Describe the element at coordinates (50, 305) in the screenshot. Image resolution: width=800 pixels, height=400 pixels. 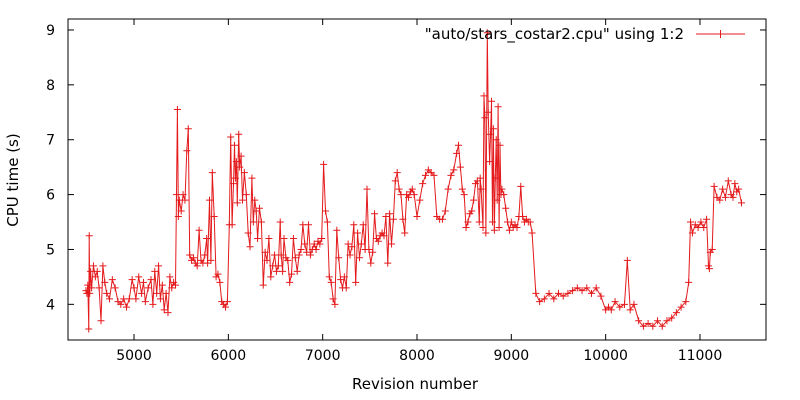
I see `y-tick-label: 4` at that location.